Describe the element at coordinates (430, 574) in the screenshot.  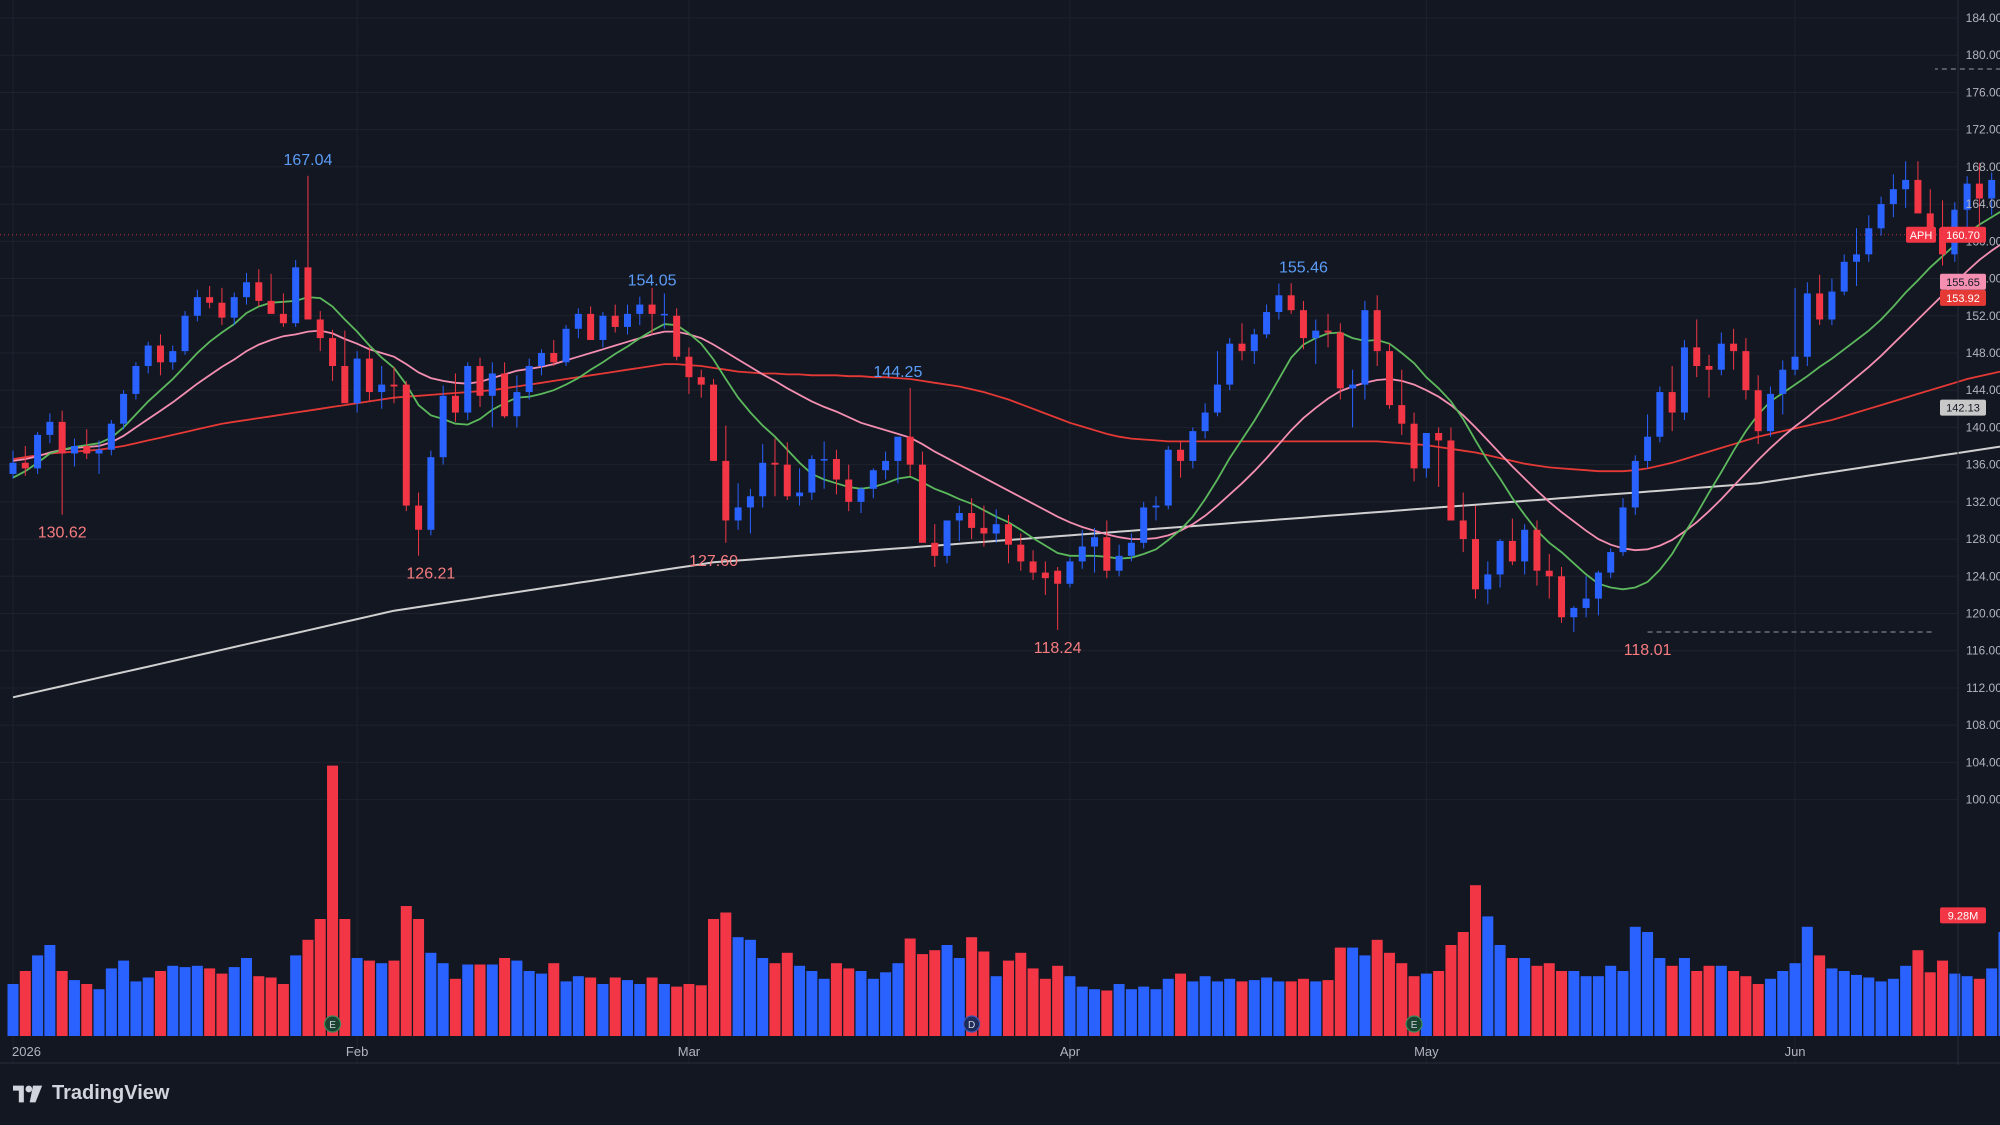
I see `low-price-label: 126.21` at that location.